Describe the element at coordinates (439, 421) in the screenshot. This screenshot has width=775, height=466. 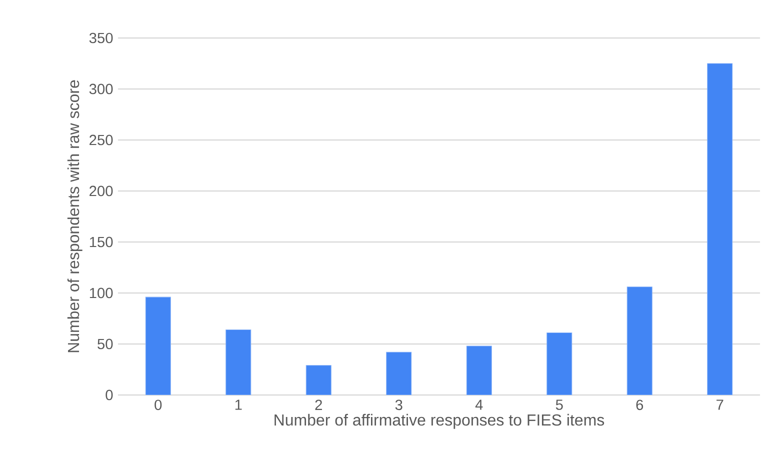
I see `x-axis-title: Number of affirmative responses to FIES items` at that location.